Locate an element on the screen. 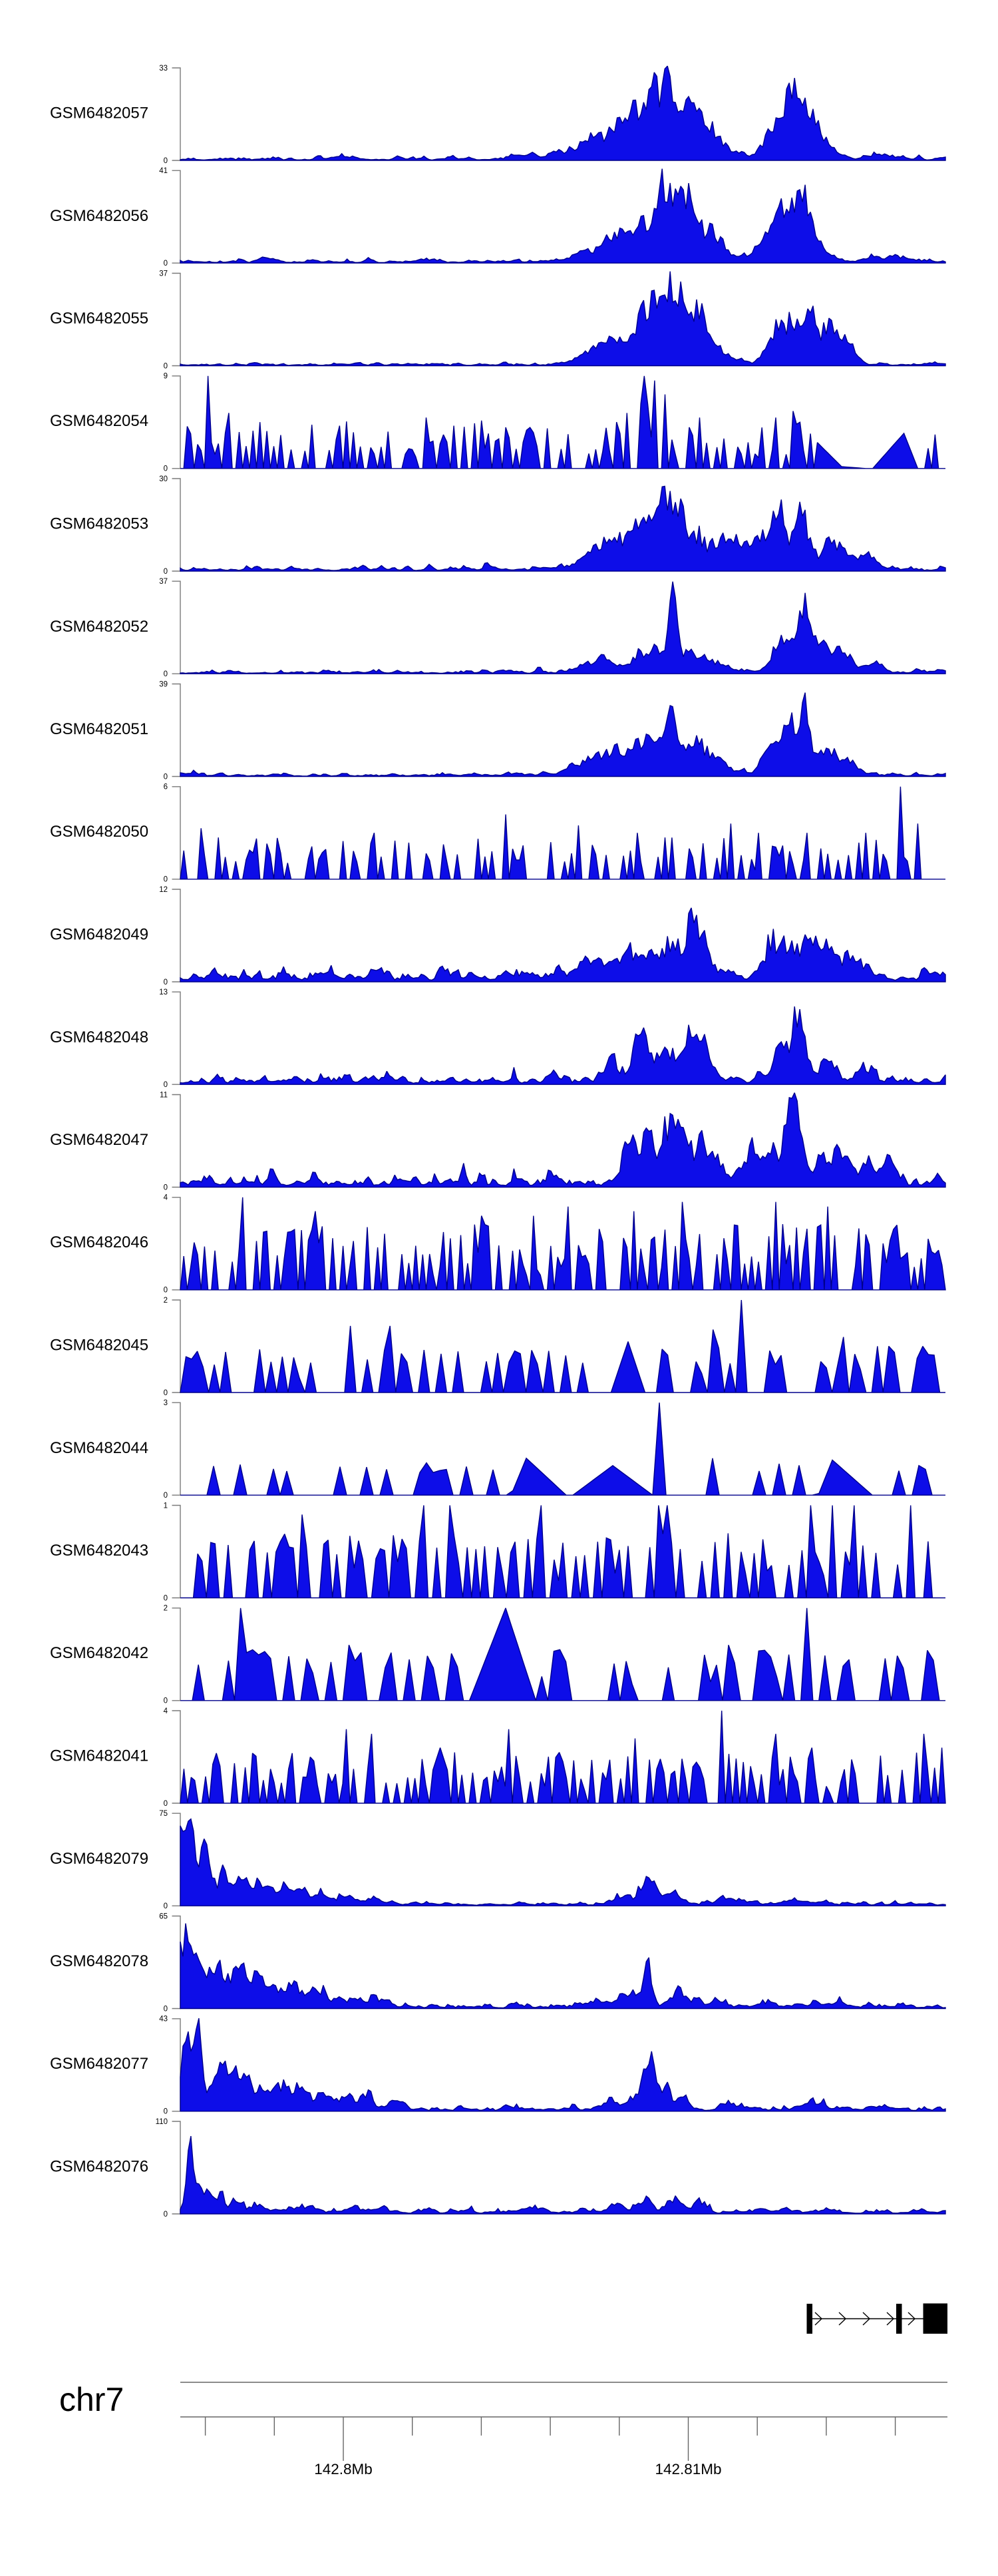 The width and height of the screenshot is (998, 2576). svg-text: GSM6482046 is located at coordinates (99, 1242).